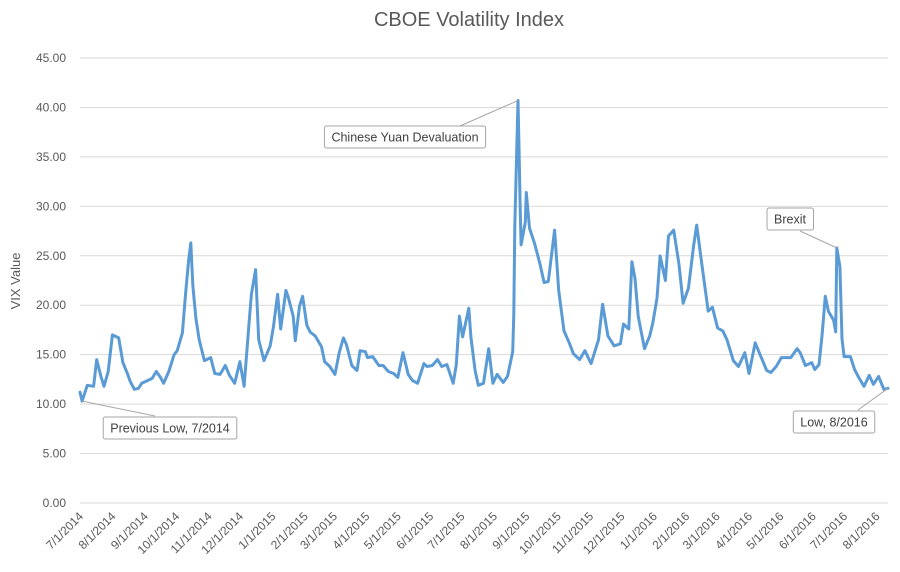 The width and height of the screenshot is (900, 572). What do you see at coordinates (51, 404) in the screenshot?
I see `y-tick-label: 10.00` at bounding box center [51, 404].